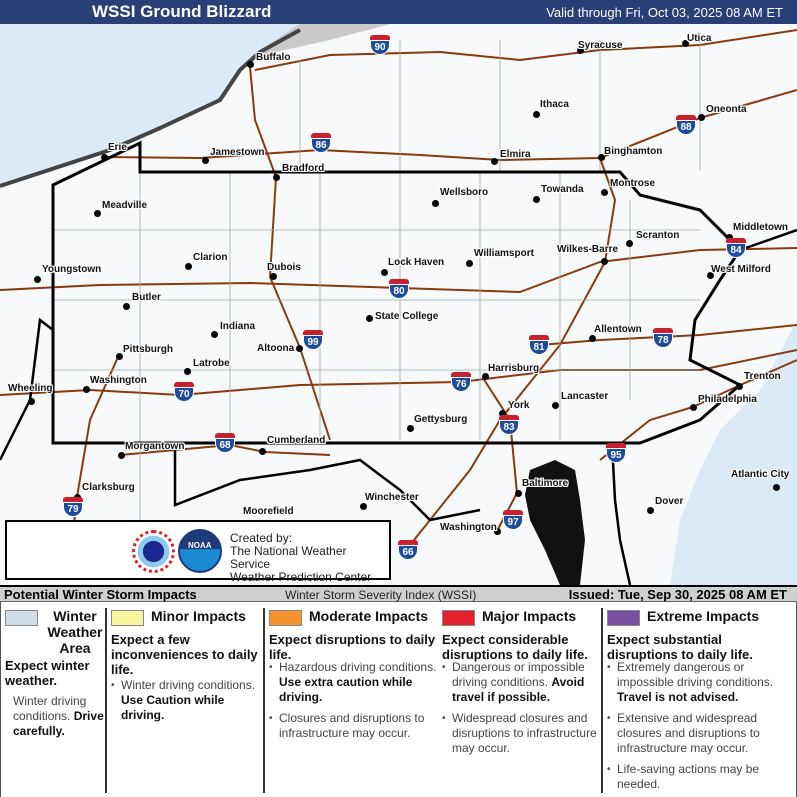 This screenshot has width=797, height=797. I want to click on interstate-shield-icon: 88, so click(686, 125).